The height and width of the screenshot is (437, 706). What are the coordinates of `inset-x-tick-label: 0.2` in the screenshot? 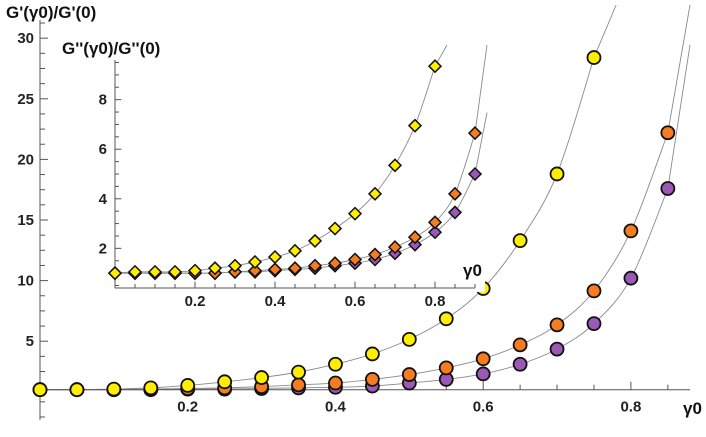 It's located at (195, 301).